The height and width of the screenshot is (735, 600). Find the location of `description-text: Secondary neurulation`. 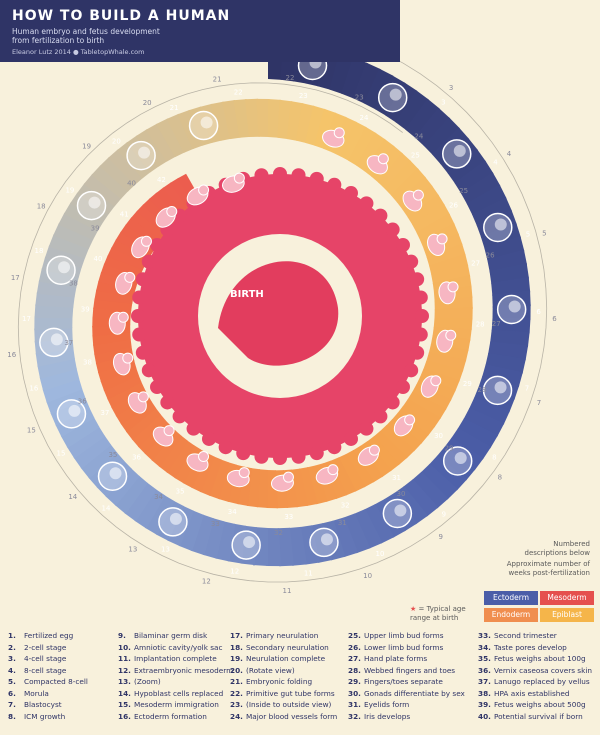

description-text: Secondary neurulation is located at coordinates (287, 647).